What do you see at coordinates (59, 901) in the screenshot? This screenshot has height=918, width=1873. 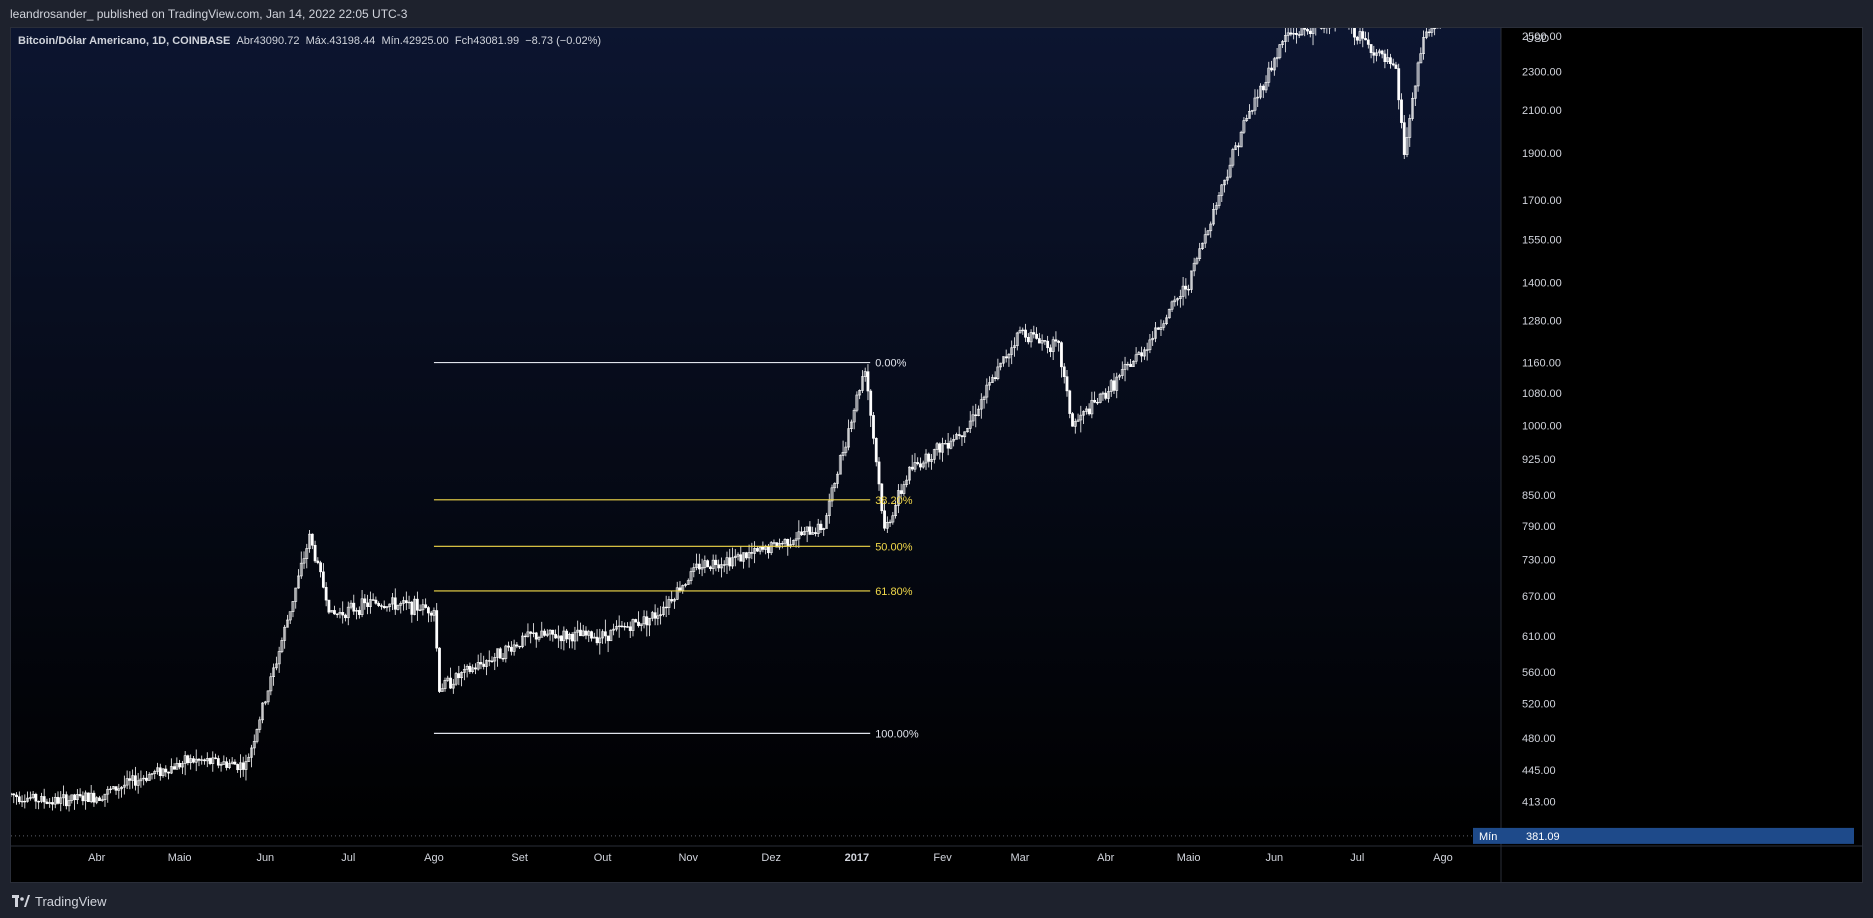 I see `tradingview-logo: TradingView` at bounding box center [59, 901].